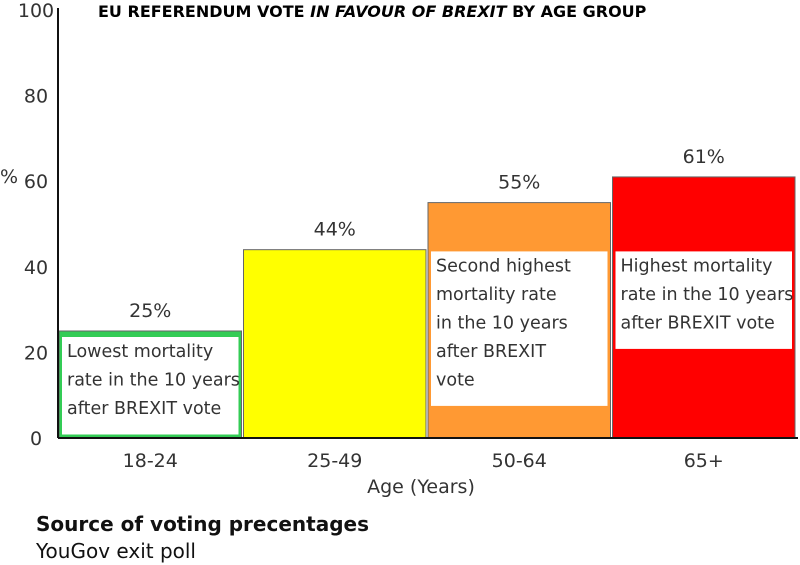 The width and height of the screenshot is (800, 565). I want to click on annotation-line-50-64-2: mortality rate, so click(496, 295).